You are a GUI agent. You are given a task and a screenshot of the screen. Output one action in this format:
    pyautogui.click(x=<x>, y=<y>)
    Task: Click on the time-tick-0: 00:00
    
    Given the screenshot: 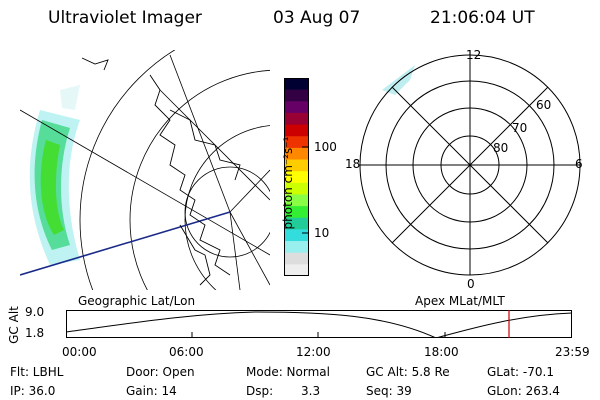 What is the action you would take?
    pyautogui.click(x=79, y=352)
    